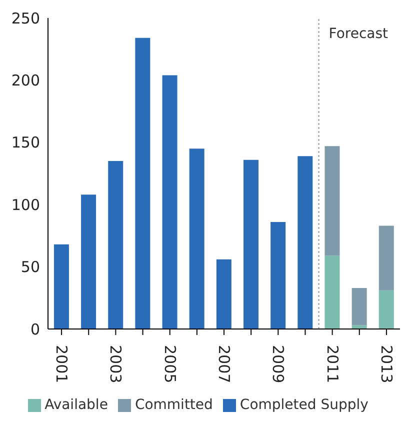 The image size is (408, 421). I want to click on legend-label: Completed Supply, so click(304, 405).